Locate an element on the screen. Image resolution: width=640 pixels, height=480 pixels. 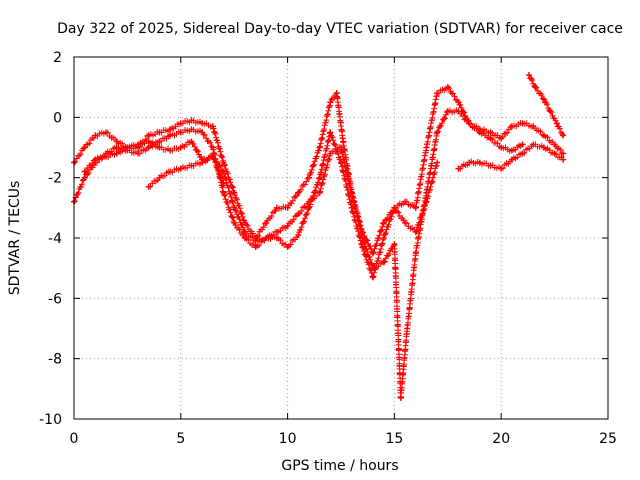
x-axis-label: GPS time / hours is located at coordinates (339, 466).